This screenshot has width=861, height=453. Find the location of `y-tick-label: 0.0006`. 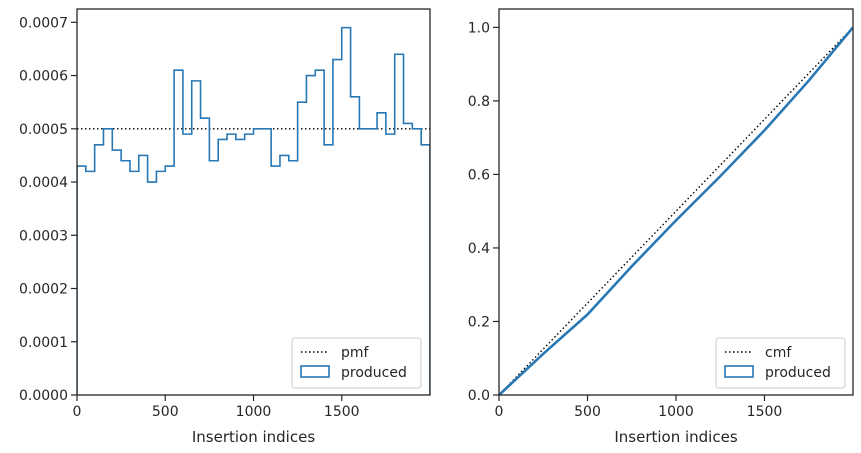

y-tick-label: 0.0006 is located at coordinates (43, 77).